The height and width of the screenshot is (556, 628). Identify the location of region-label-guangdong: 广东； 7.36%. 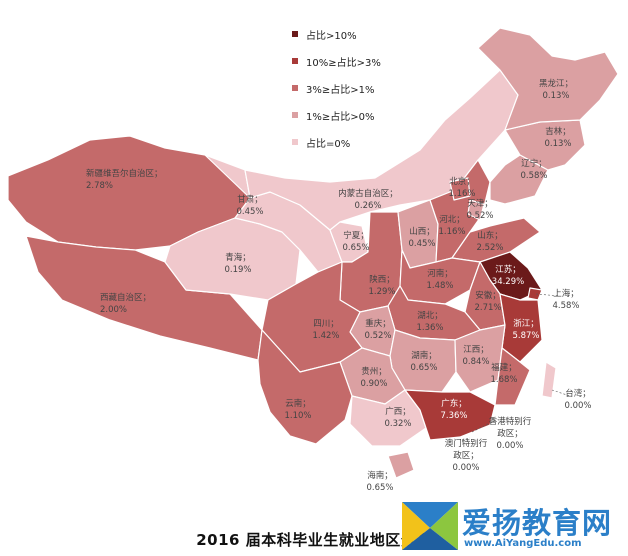
(453, 410).